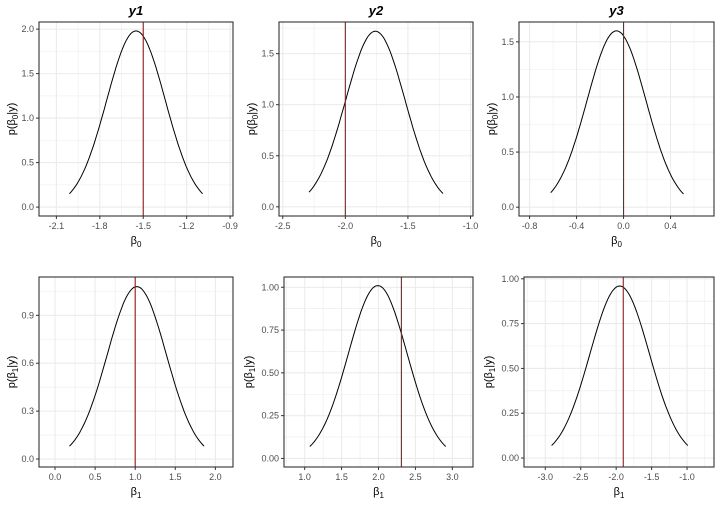  Describe the element at coordinates (230, 226) in the screenshot. I see `x-tick-label: -0.9` at that location.